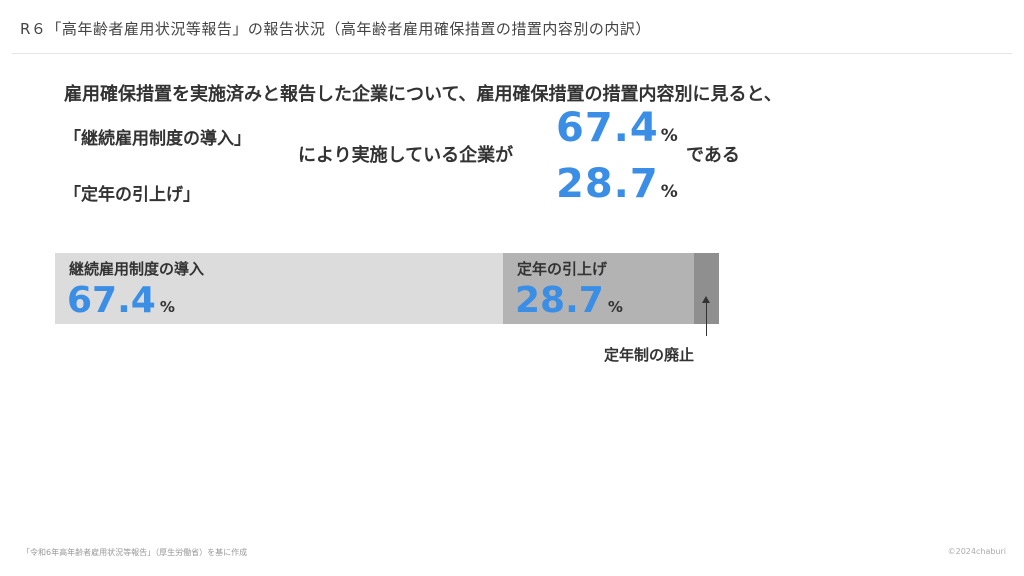 The width and height of the screenshot is (1024, 576). Describe the element at coordinates (137, 269) in the screenshot. I see `bar-segment-label: 継続雇用制度の導入` at that location.